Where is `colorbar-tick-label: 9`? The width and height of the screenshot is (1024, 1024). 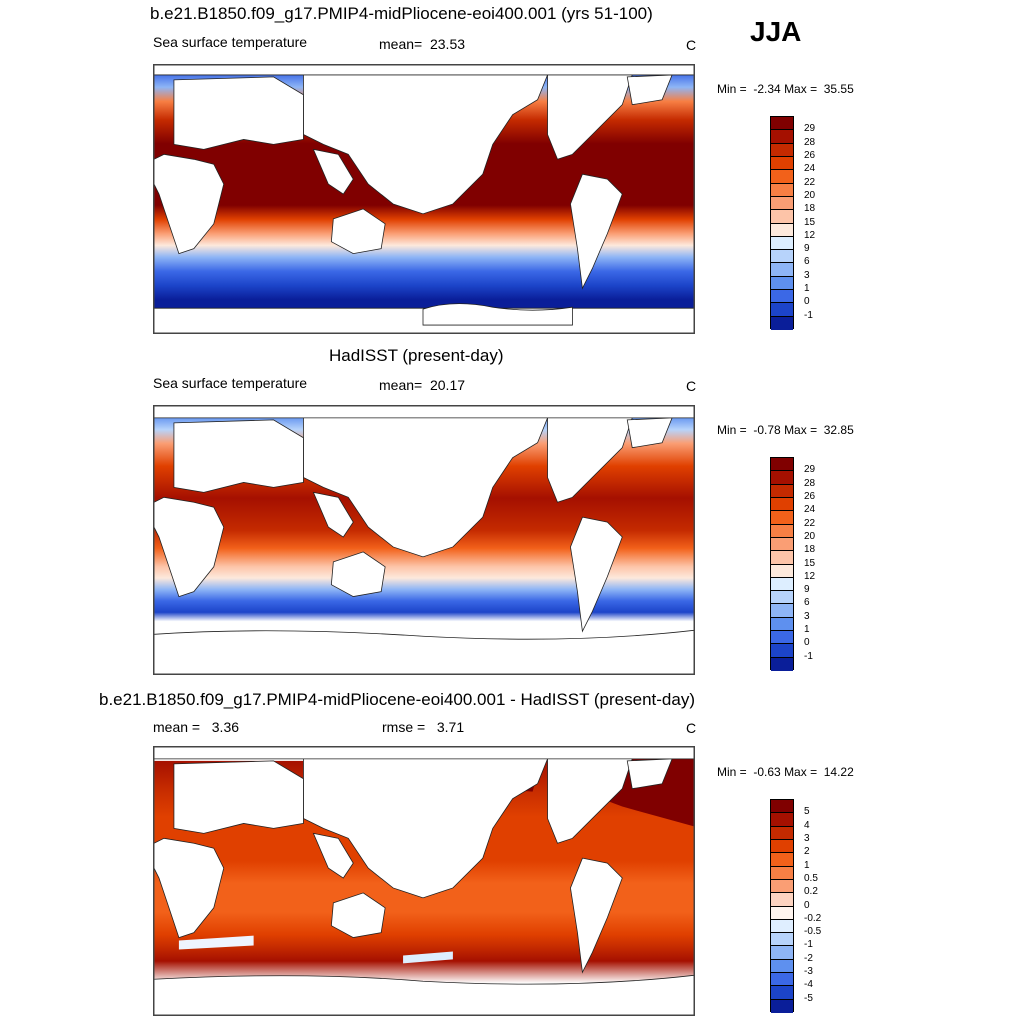 colorbar-tick-label: 9 is located at coordinates (807, 249).